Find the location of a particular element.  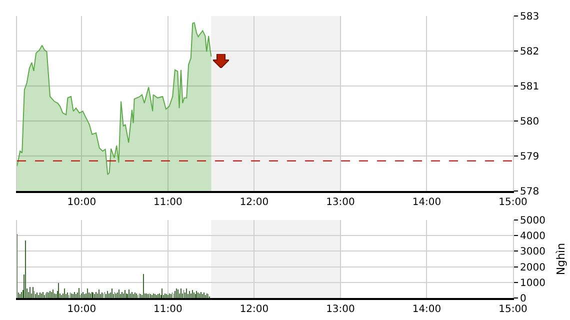

y-tick-label: 581 is located at coordinates (530, 87).